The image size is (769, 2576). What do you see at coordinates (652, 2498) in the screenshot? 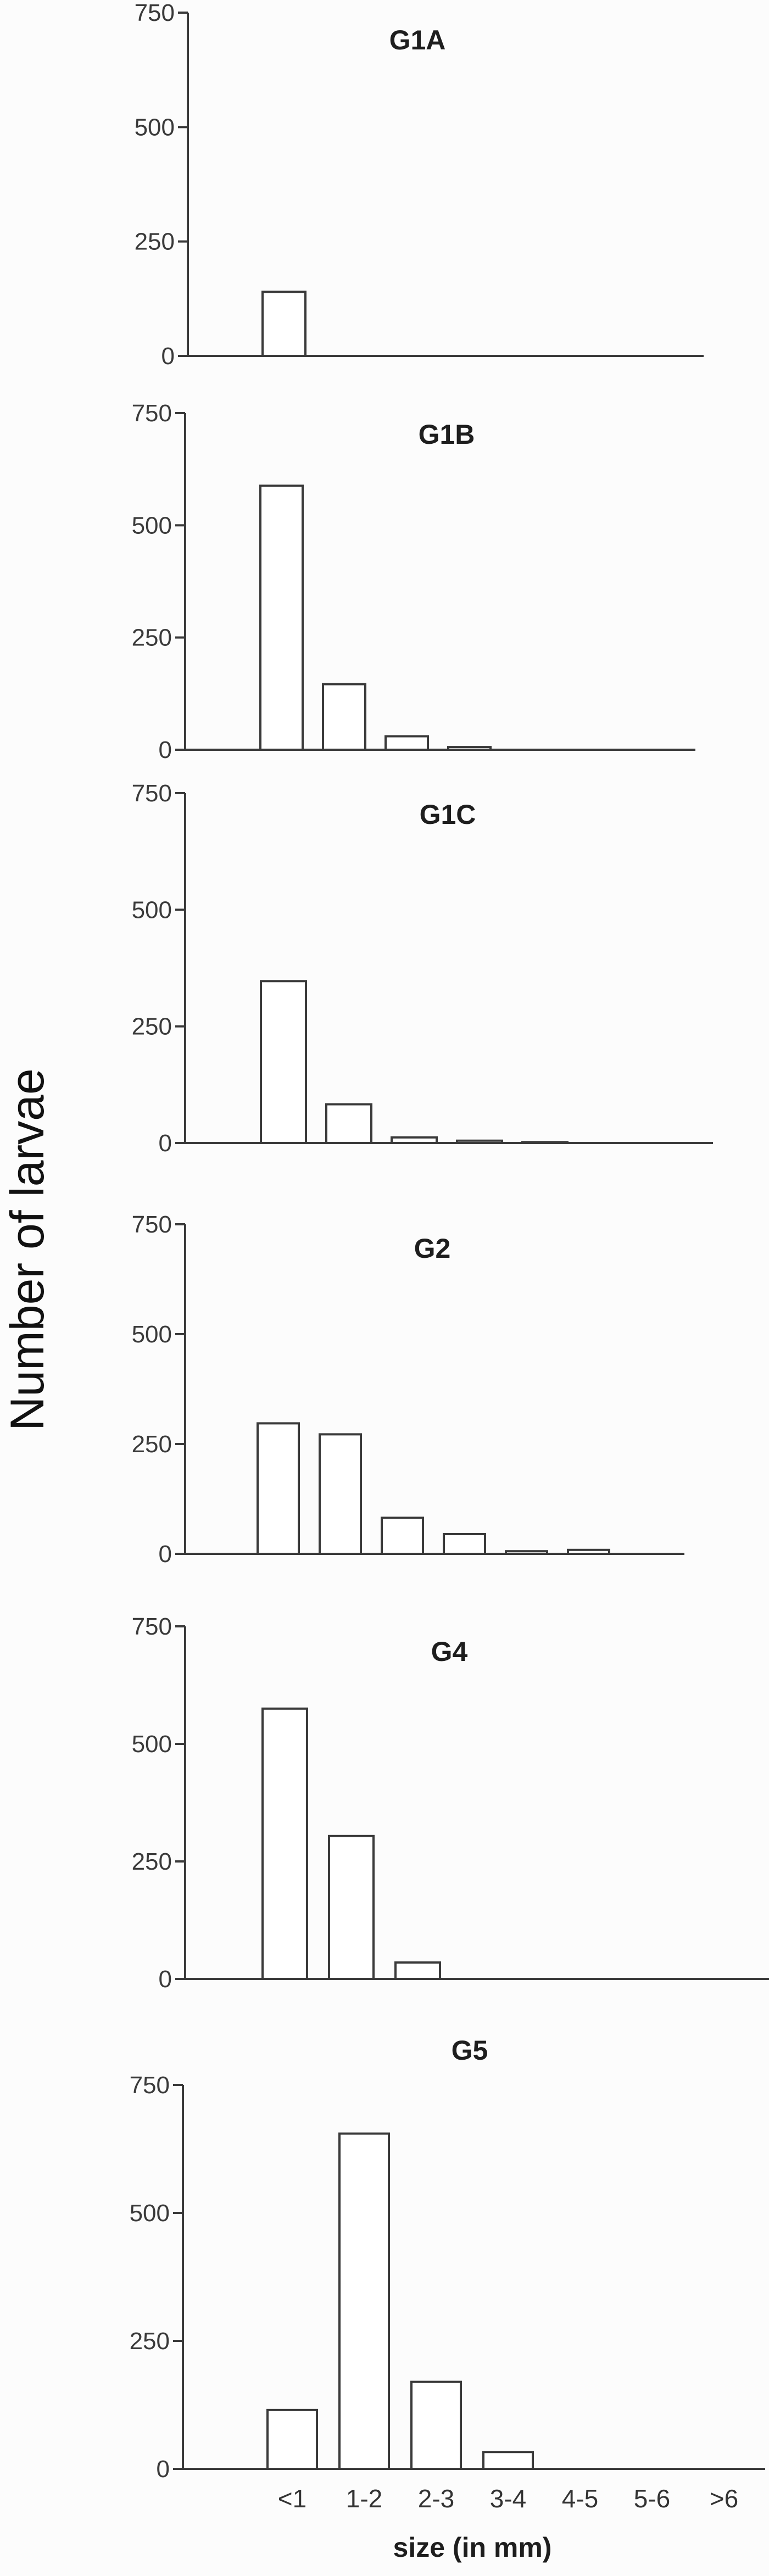
I see `x-category-label: 5-6` at bounding box center [652, 2498].